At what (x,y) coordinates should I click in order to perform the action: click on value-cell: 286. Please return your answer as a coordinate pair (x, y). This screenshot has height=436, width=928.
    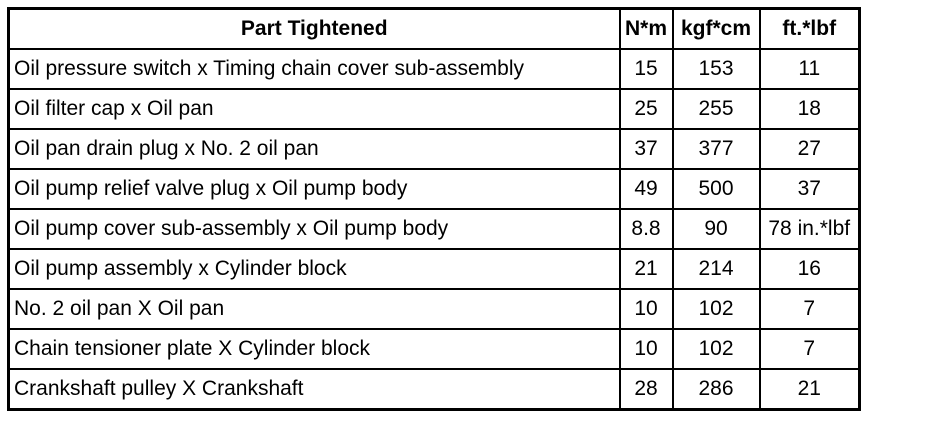
    Looking at the image, I should click on (716, 389).